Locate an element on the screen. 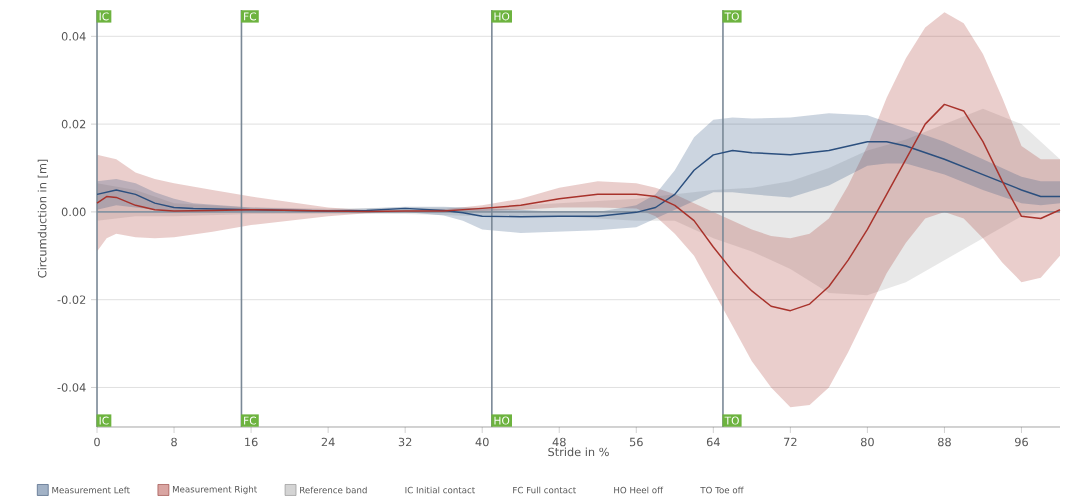 The height and width of the screenshot is (499, 1066). x-tick-label: 80 is located at coordinates (867, 442).